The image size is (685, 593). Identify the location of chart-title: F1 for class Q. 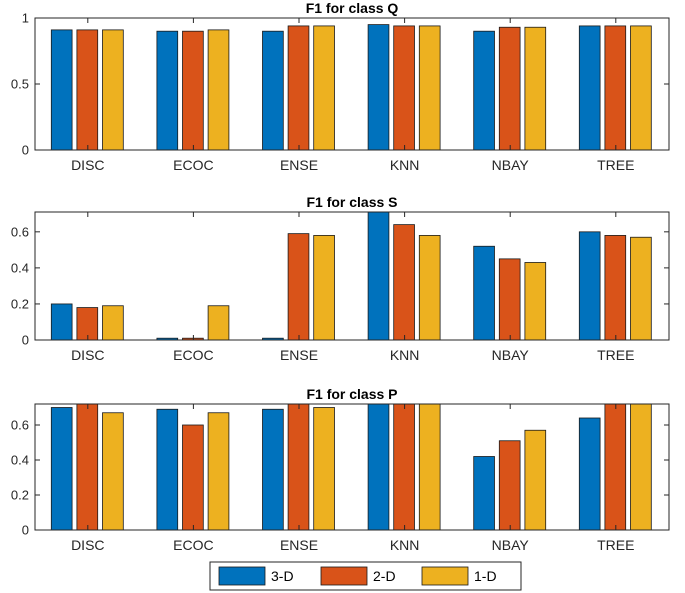
(352, 8).